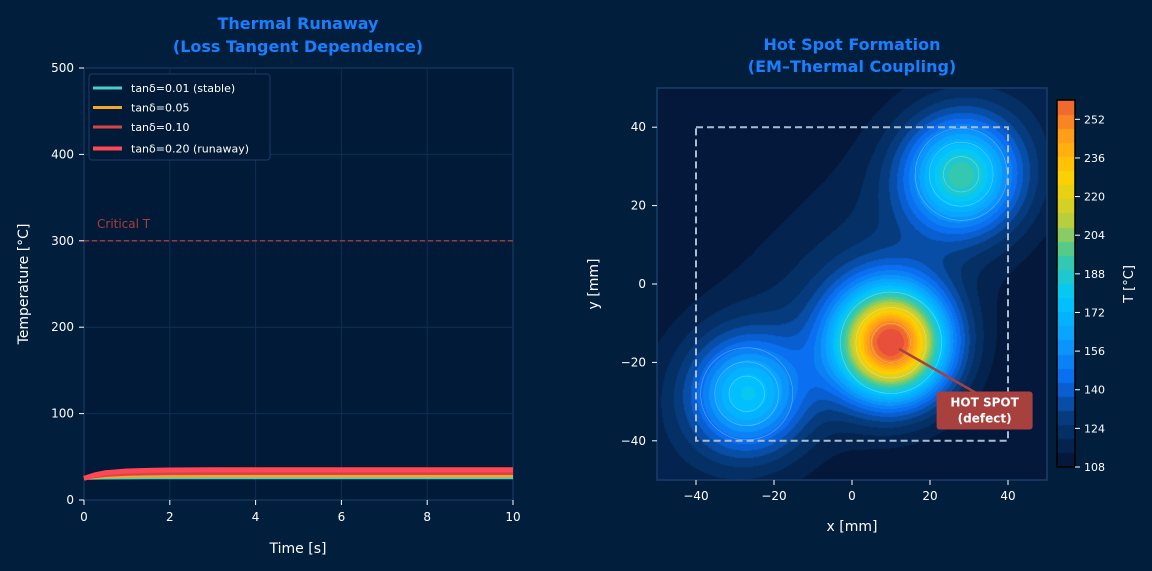 The image size is (1152, 571). What do you see at coordinates (62, 241) in the screenshot?
I see `y-tick-label: 300` at bounding box center [62, 241].